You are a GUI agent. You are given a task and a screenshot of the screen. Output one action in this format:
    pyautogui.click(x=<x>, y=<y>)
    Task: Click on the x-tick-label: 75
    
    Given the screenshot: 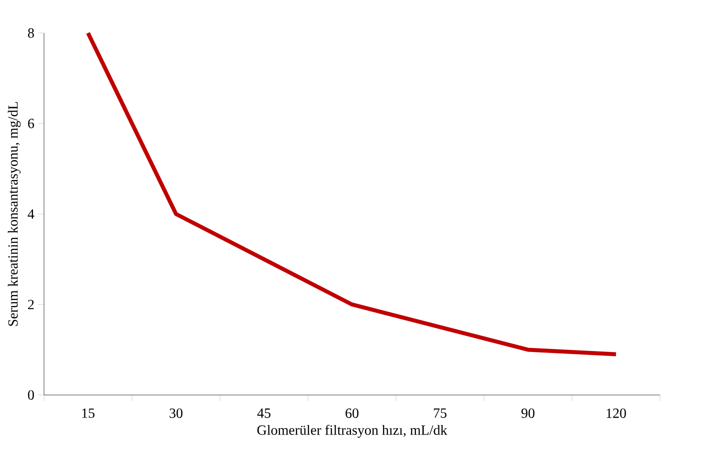 What is the action you would take?
    pyautogui.click(x=440, y=413)
    